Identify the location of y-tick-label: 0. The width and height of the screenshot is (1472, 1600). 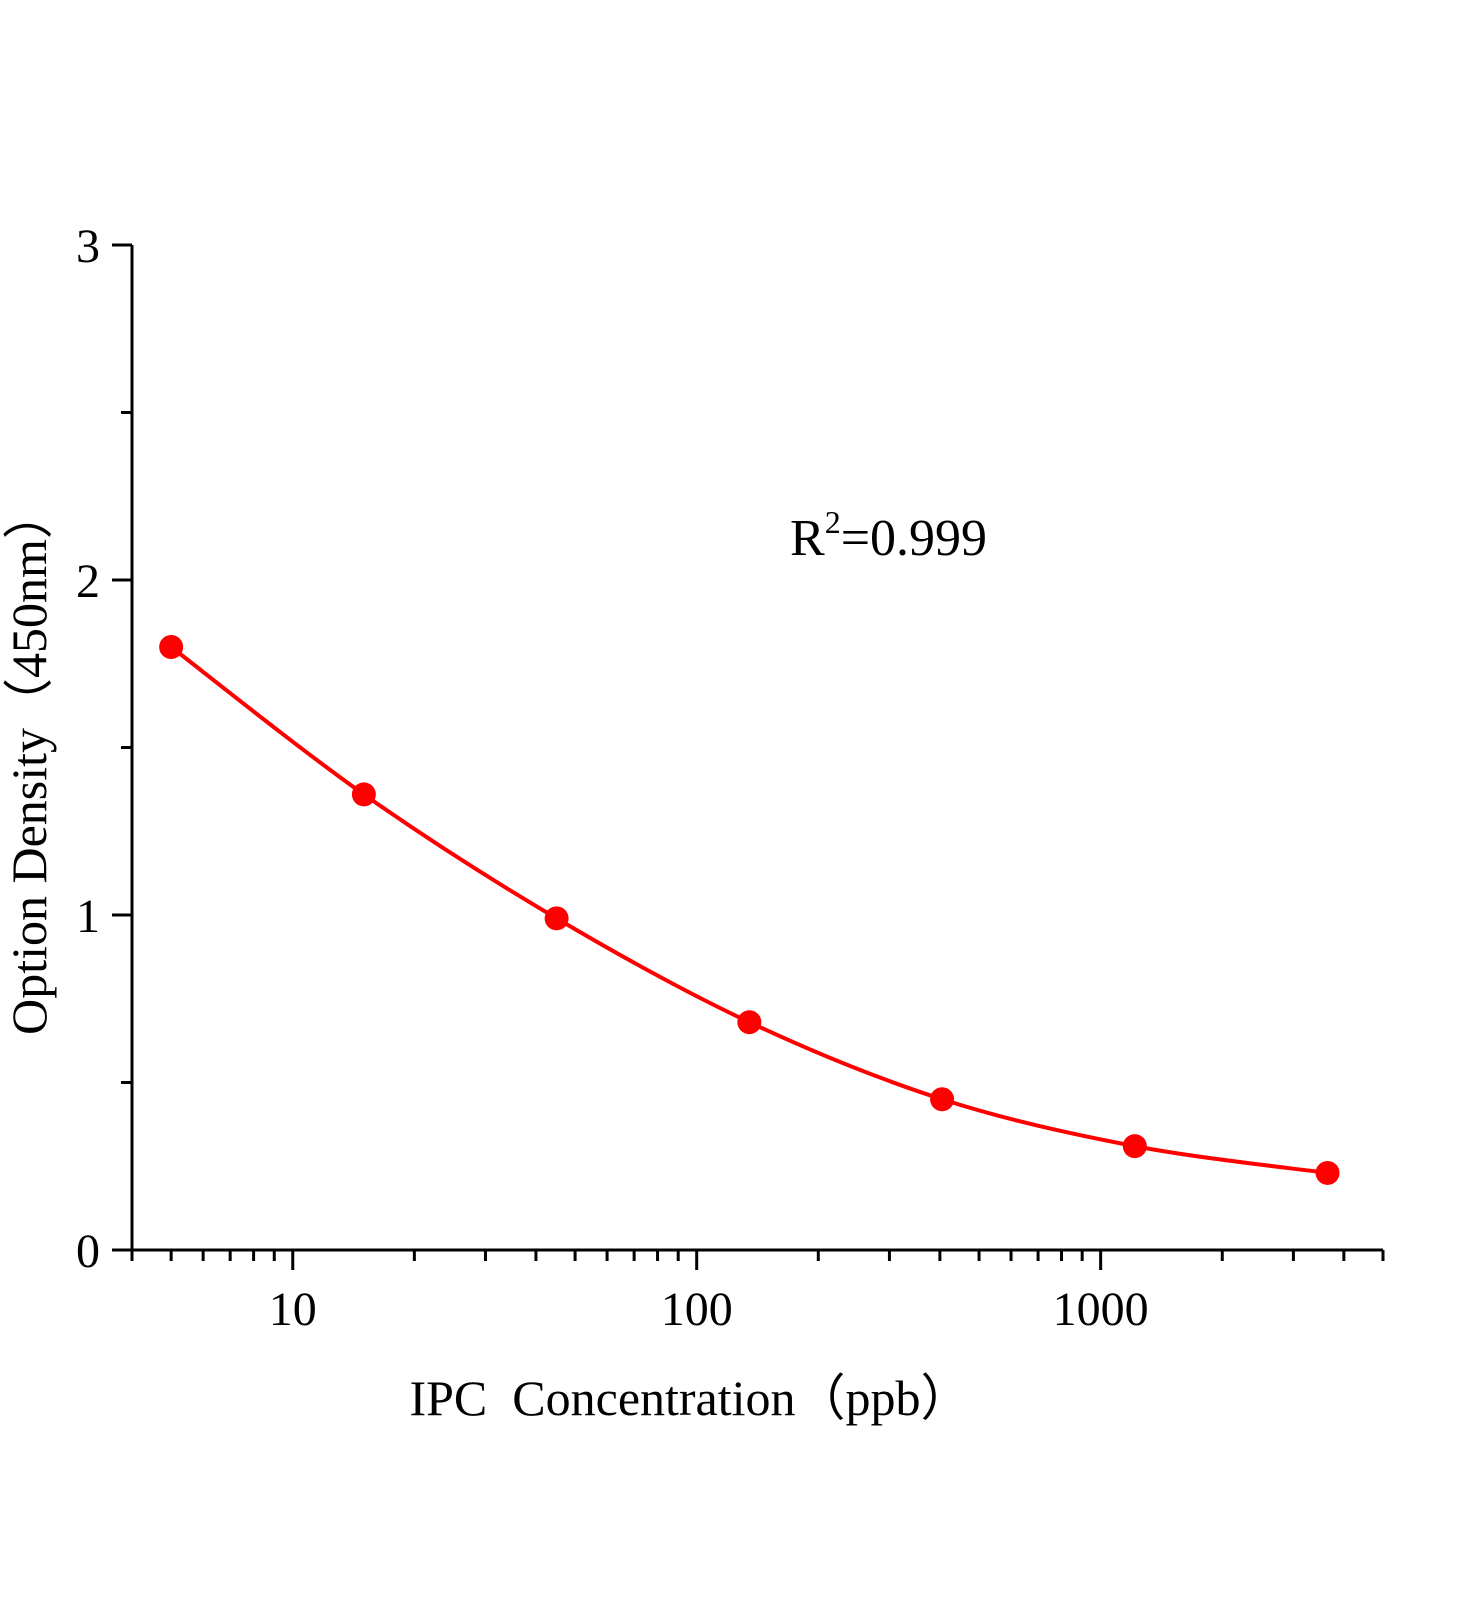
(88, 1251).